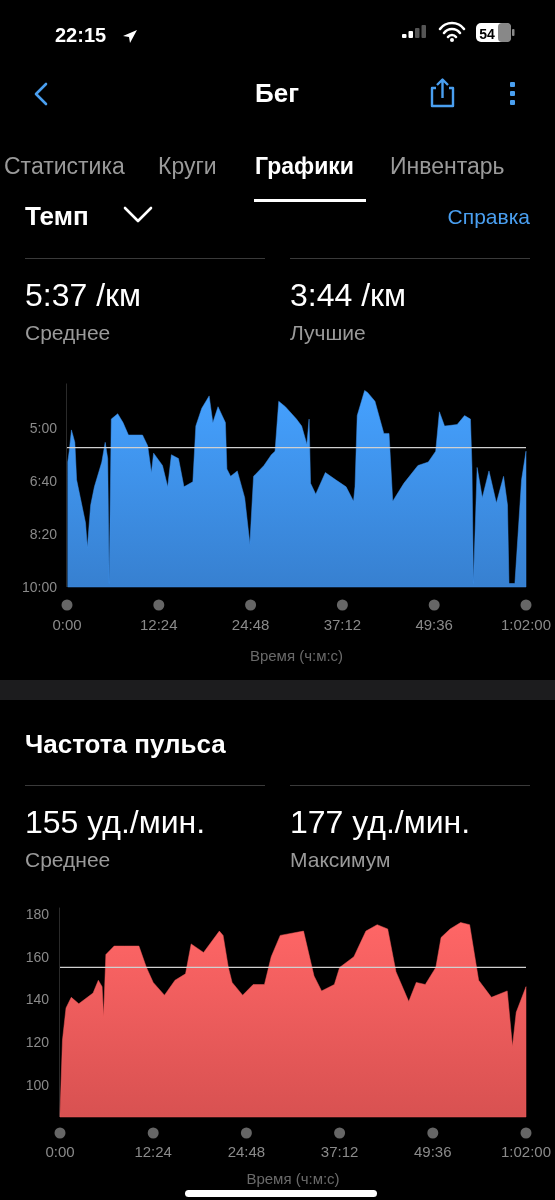 The height and width of the screenshot is (1200, 555). What do you see at coordinates (81, 35) in the screenshot?
I see `text: 22:15` at bounding box center [81, 35].